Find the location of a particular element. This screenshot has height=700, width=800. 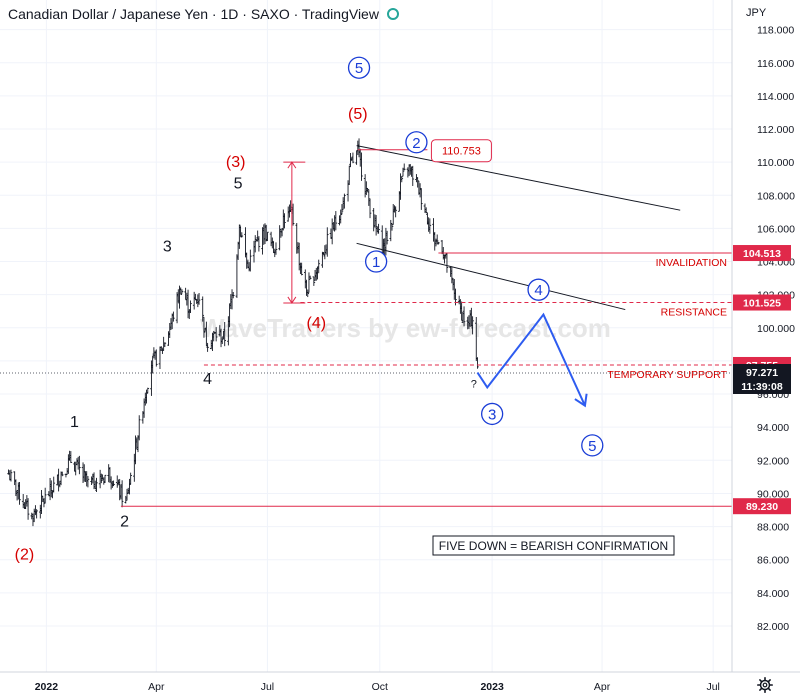

wave-label-minor-3: 3 is located at coordinates (167, 247).